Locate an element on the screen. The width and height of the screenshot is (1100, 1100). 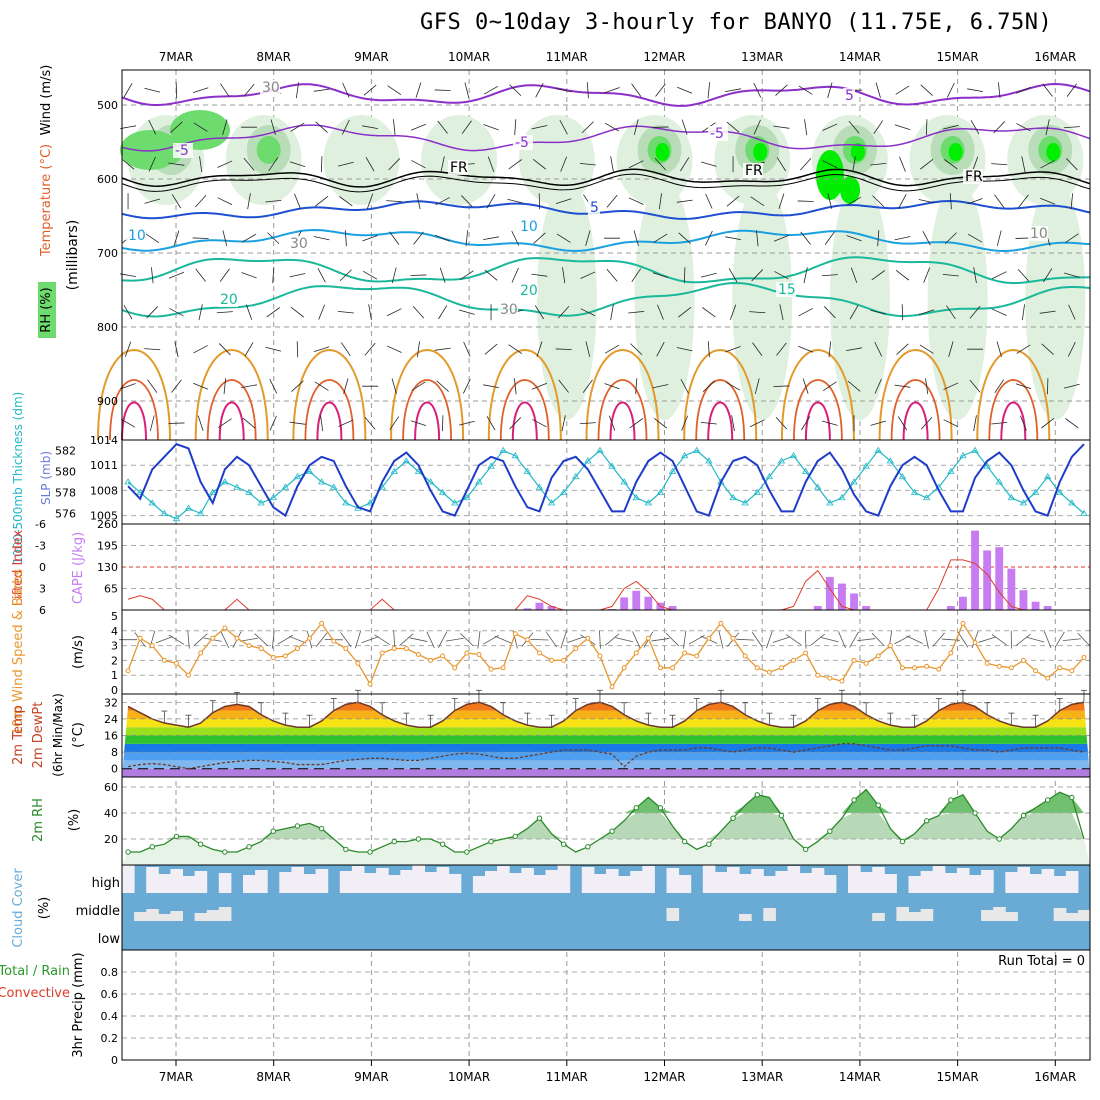
thickness-tick: 580 is located at coordinates (65, 472).